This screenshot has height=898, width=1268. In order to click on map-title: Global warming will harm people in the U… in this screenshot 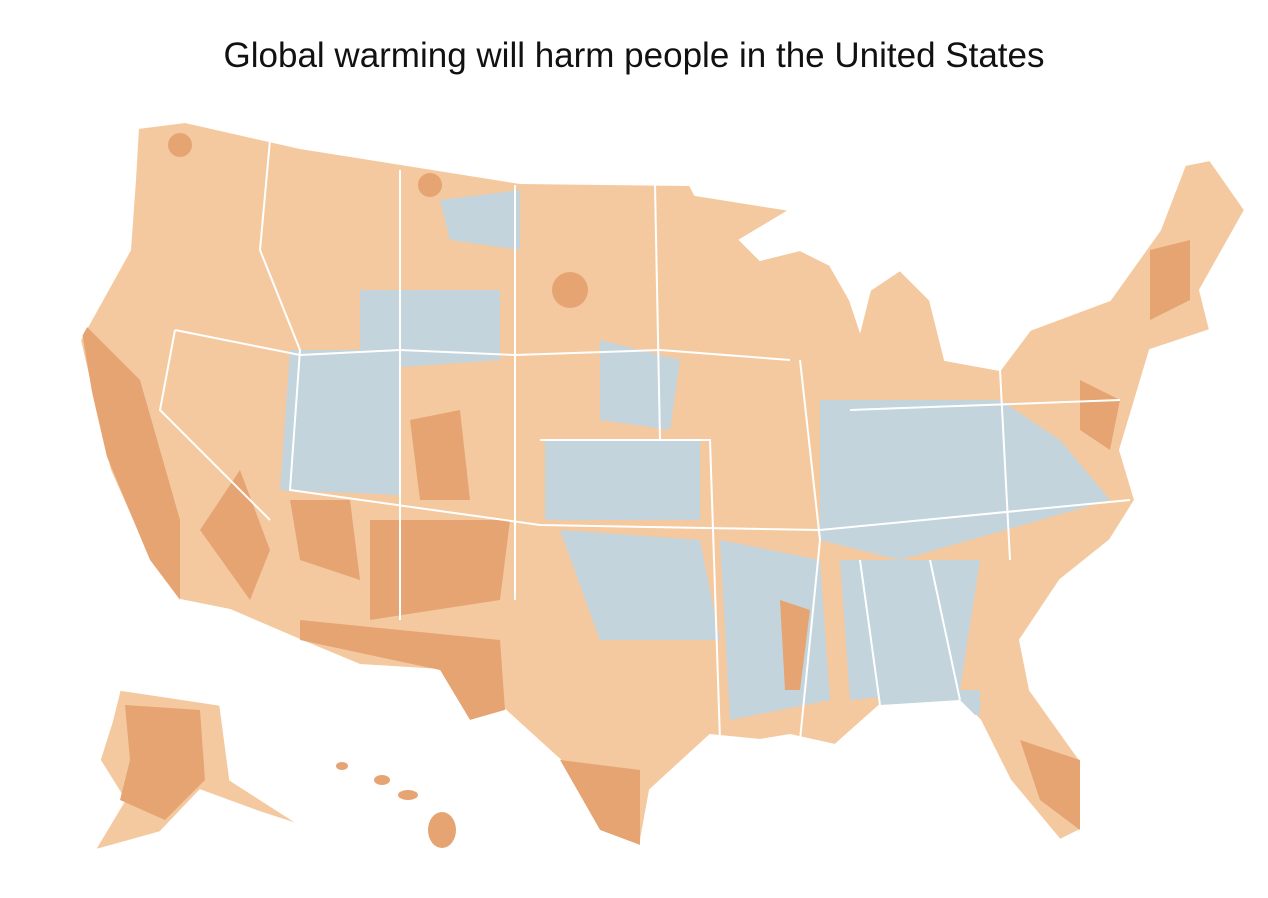, I will do `click(634, 55)`.